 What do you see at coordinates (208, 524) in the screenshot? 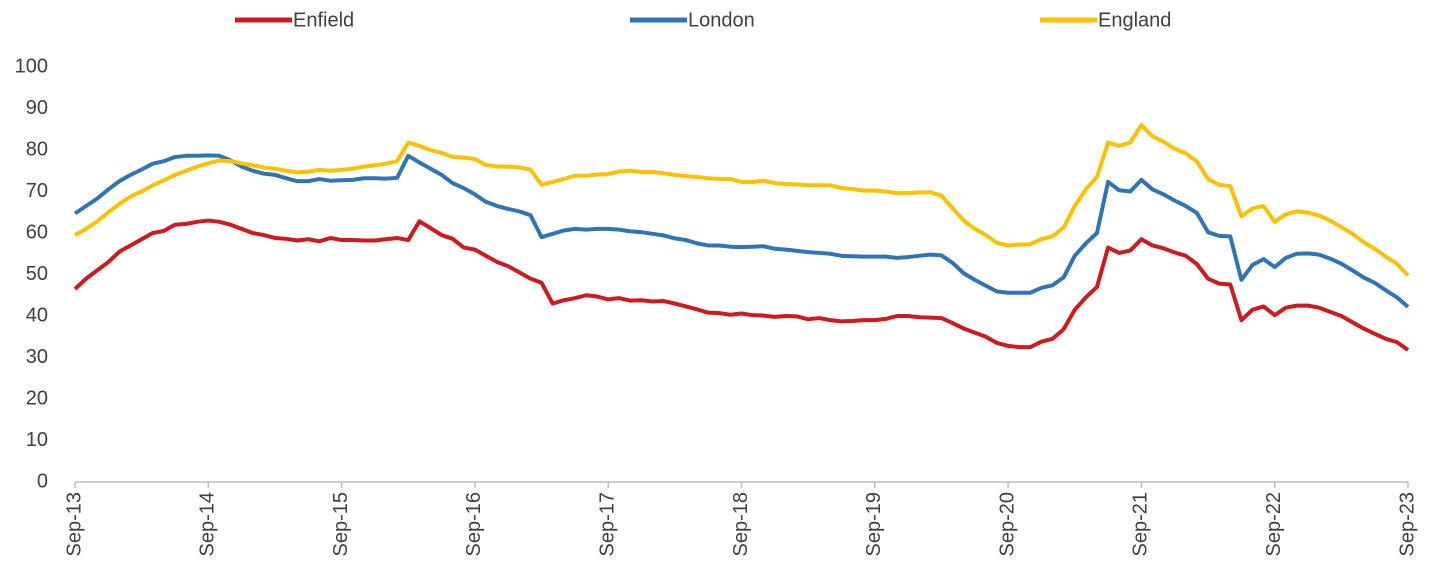
I see `x-tick-label: Sep-14` at bounding box center [208, 524].